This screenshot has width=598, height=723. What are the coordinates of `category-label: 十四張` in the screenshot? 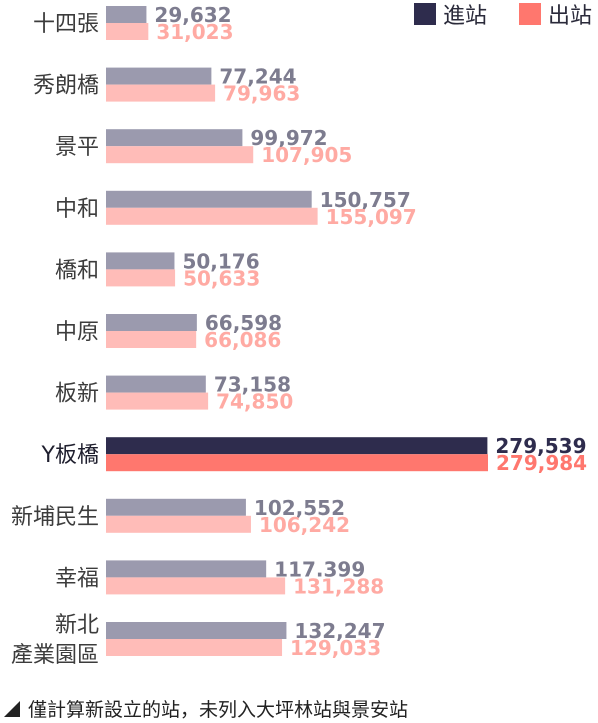 It's located at (66, 24).